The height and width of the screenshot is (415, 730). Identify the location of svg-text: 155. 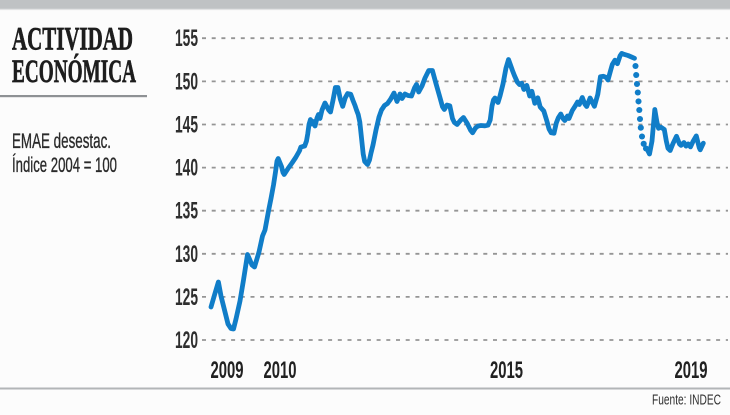
(186, 38).